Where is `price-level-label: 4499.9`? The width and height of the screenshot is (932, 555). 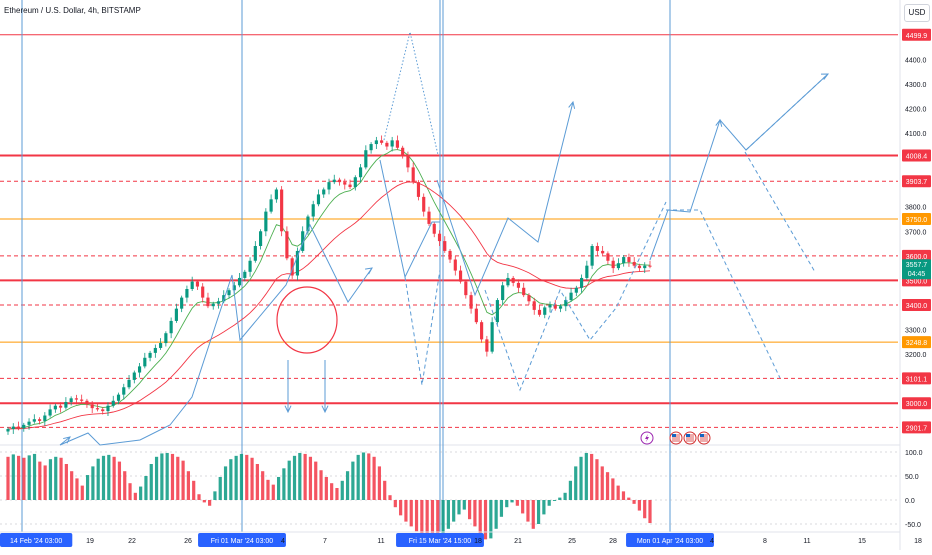 price-level-label: 4499.9 is located at coordinates (917, 36).